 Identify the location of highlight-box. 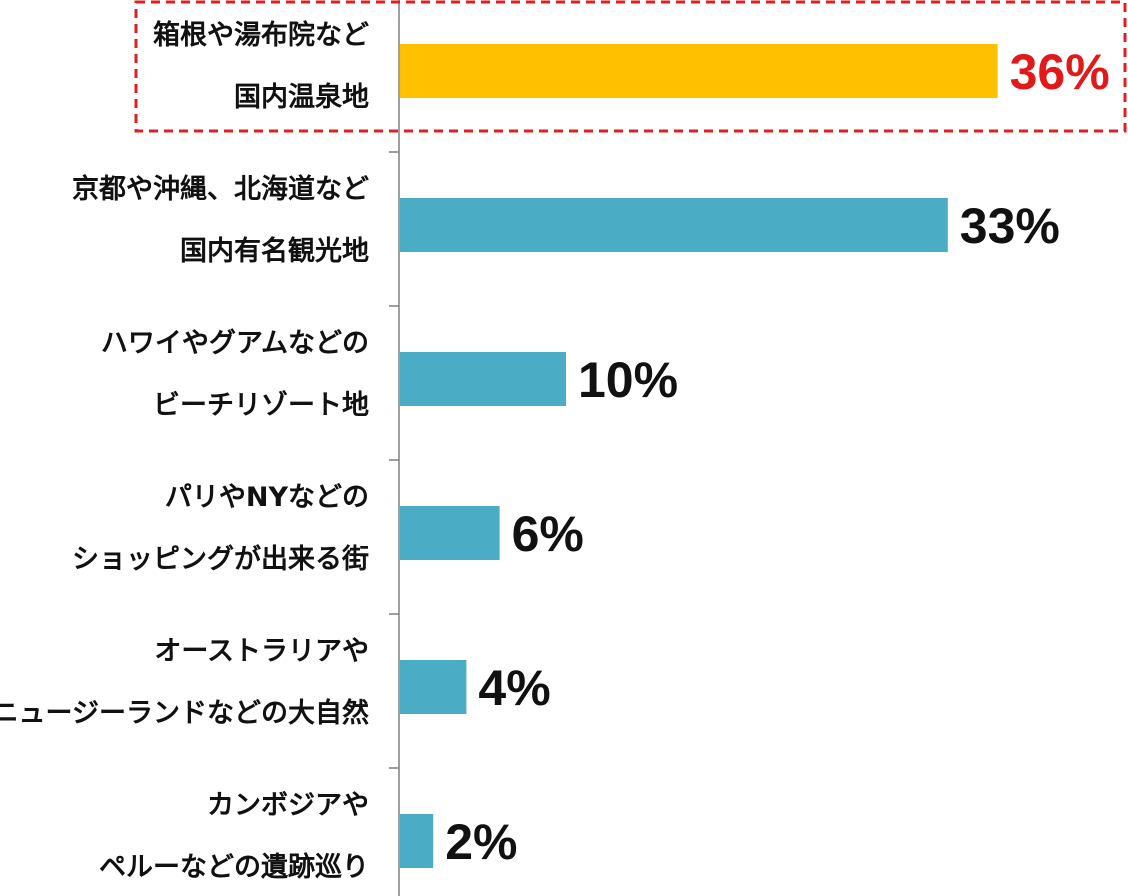
(630, 66).